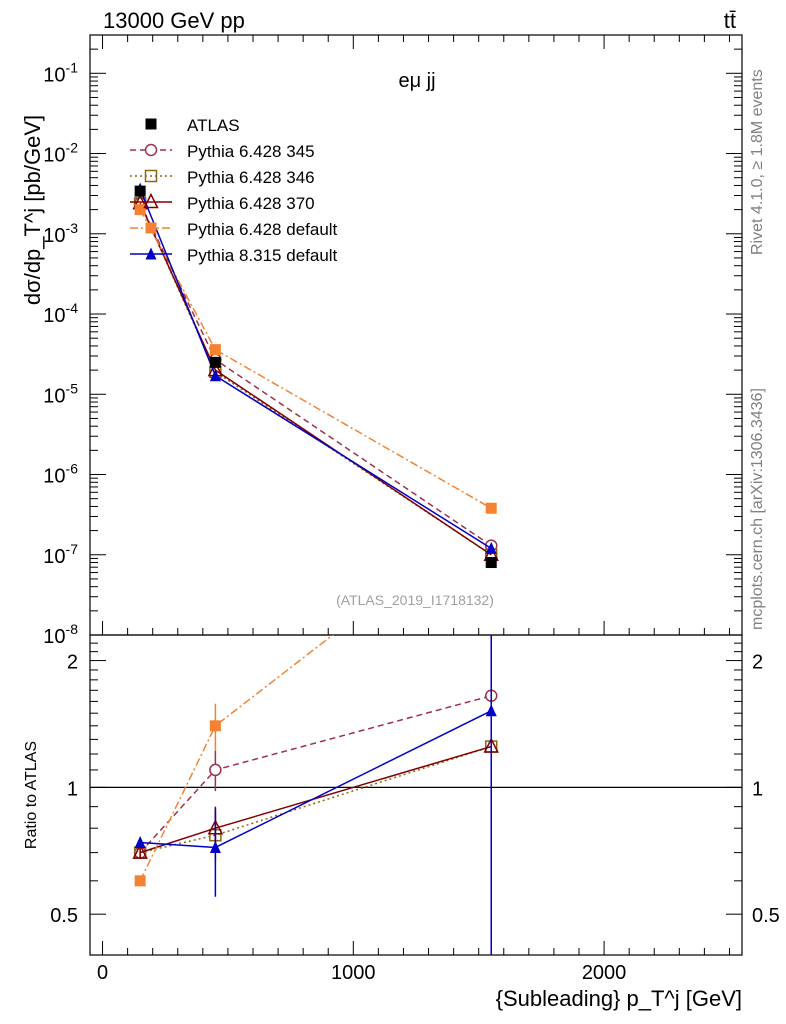 Image resolution: width=786 pixels, height=1024 pixels. I want to click on ratio-tick-label-right: 1, so click(757, 789).